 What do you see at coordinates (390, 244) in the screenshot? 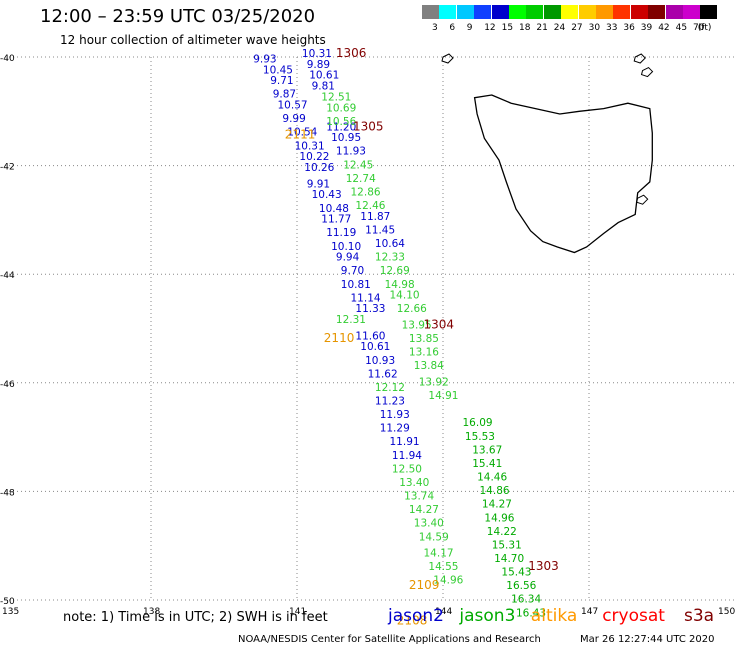
I see `swh-label: 10.64` at bounding box center [390, 244].